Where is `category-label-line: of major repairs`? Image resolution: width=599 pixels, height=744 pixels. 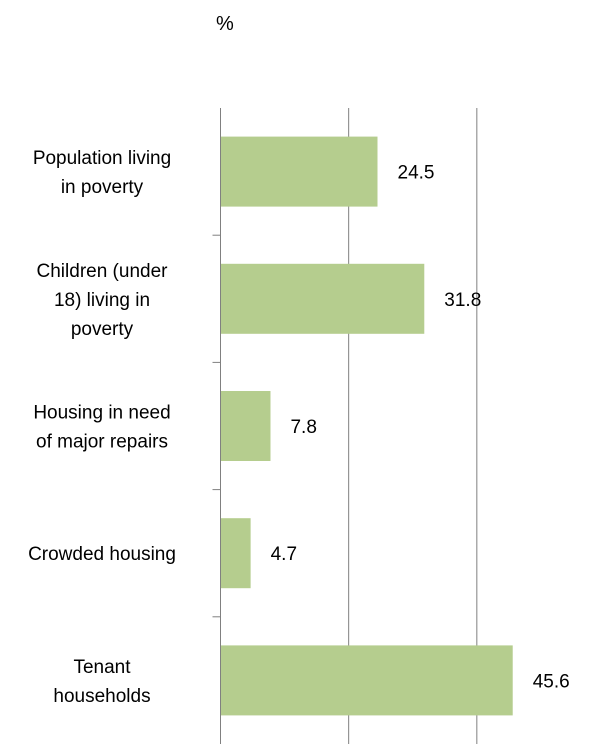
category-label-line: of major repairs is located at coordinates (102, 442).